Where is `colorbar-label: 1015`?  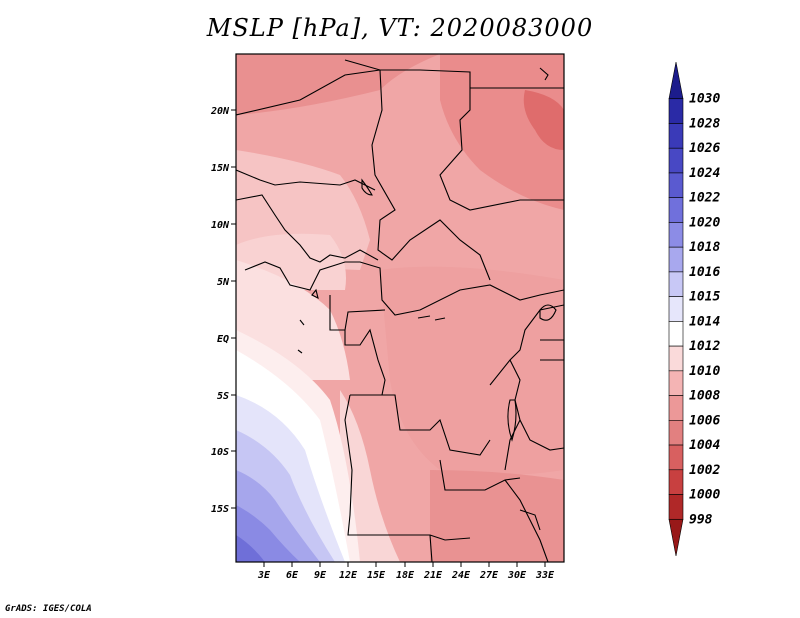 colorbar-label: 1015 is located at coordinates (704, 297).